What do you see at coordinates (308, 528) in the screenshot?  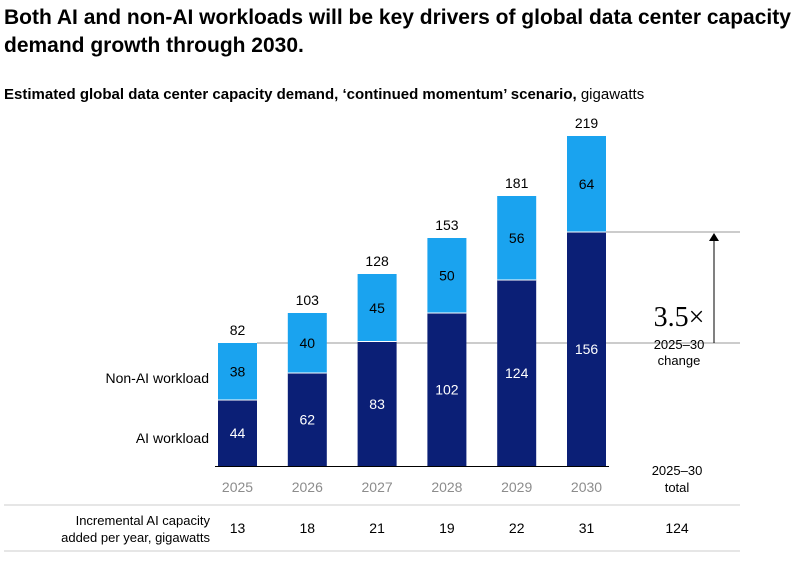 I see `incremental-value-2026: 18` at bounding box center [308, 528].